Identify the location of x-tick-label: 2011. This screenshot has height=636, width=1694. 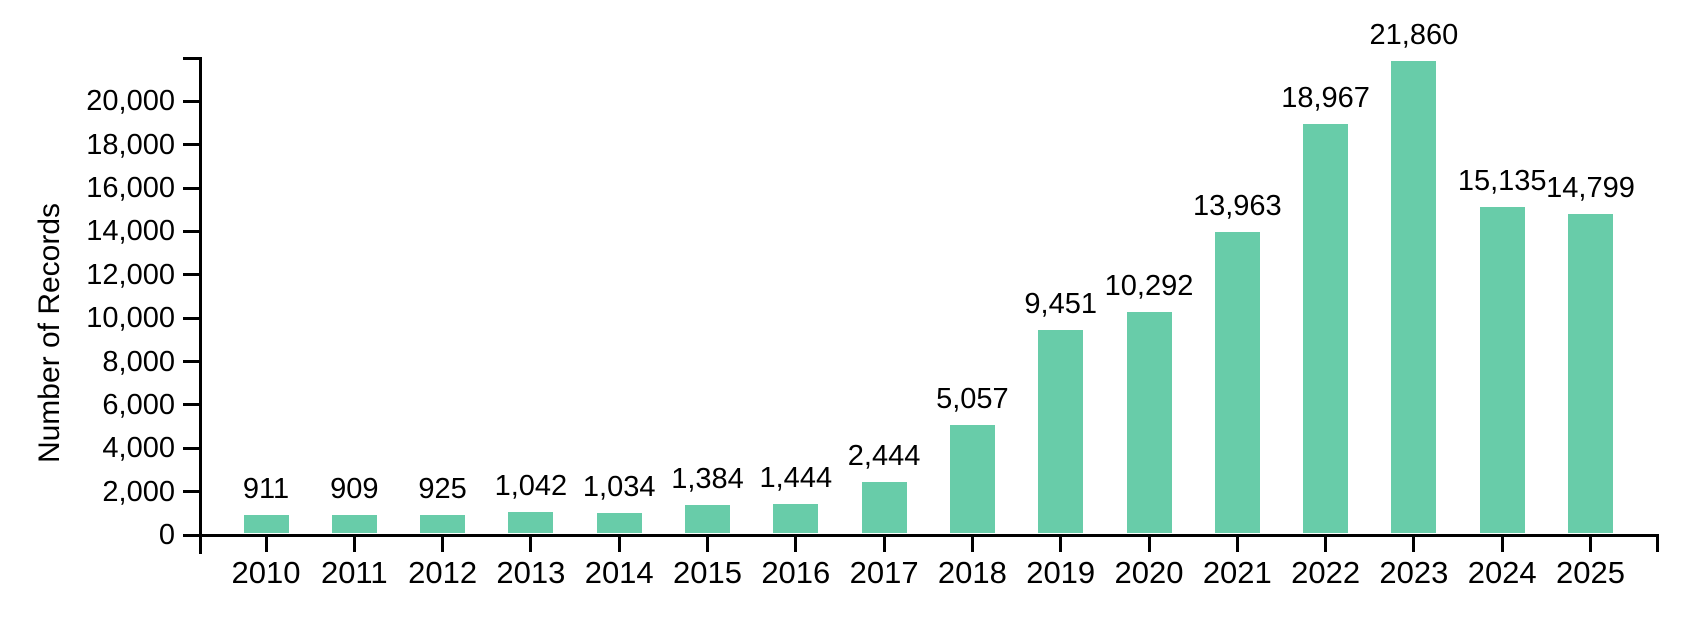
(354, 572).